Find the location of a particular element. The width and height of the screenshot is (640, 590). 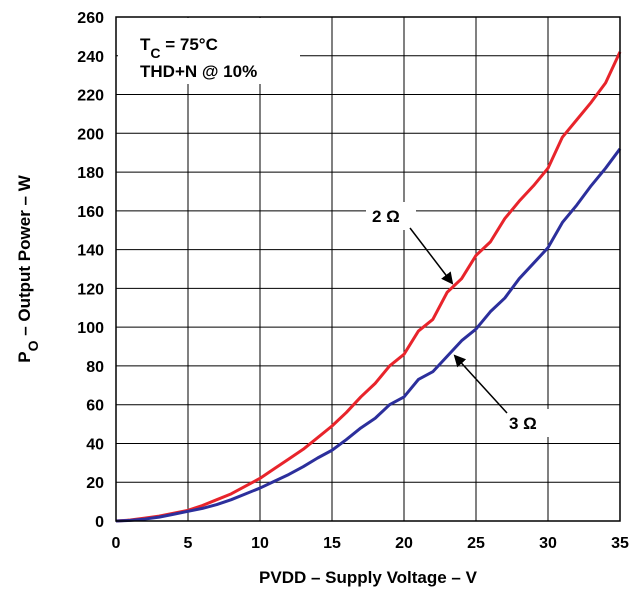

x-tick-label: 35 is located at coordinates (620, 543).